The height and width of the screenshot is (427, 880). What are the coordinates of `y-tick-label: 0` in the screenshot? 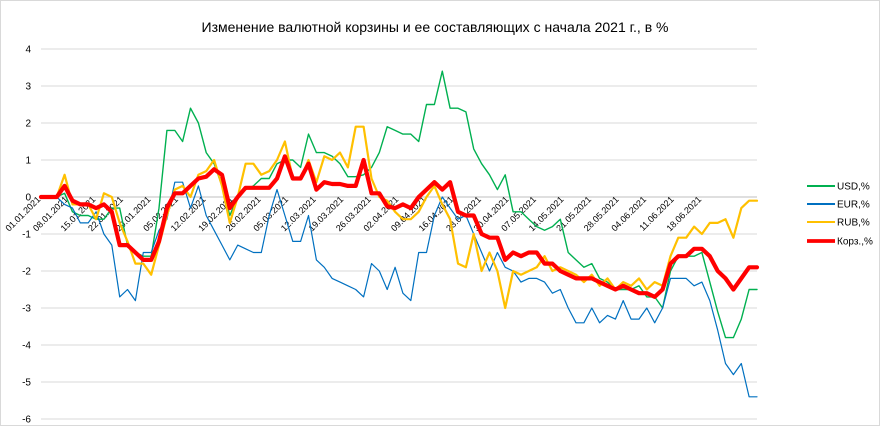 It's located at (28, 198).